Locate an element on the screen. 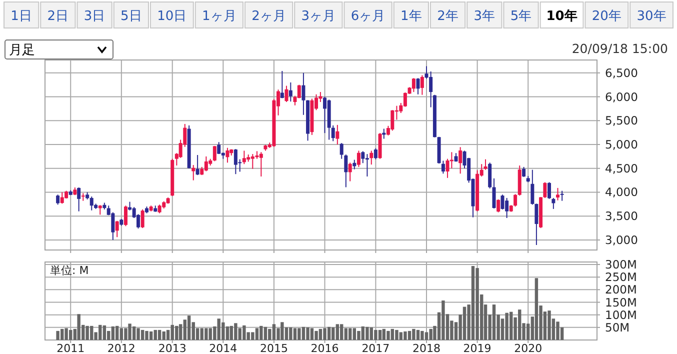  y-tick-label: 300M is located at coordinates (621, 265).